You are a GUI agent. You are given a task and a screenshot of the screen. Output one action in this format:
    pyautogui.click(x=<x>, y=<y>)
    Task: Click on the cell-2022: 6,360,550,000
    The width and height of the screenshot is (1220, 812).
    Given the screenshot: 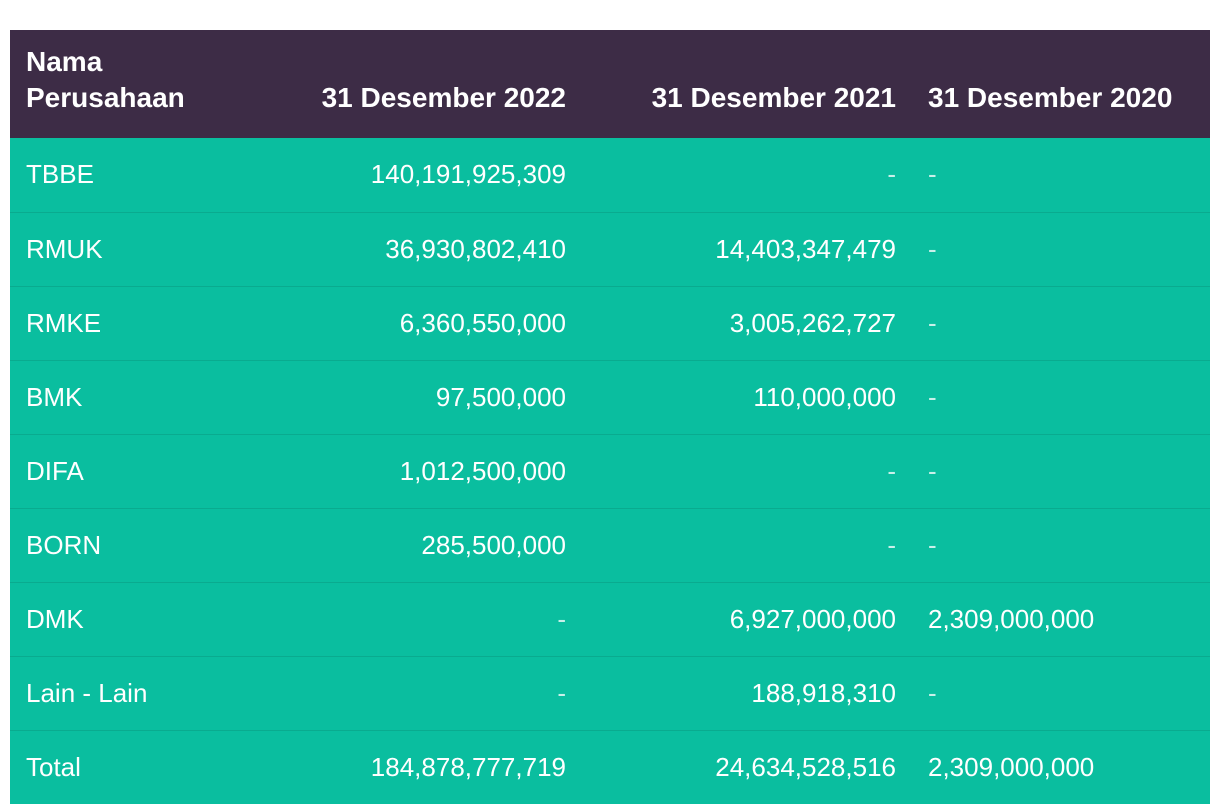 What is the action you would take?
    pyautogui.click(x=482, y=322)
    